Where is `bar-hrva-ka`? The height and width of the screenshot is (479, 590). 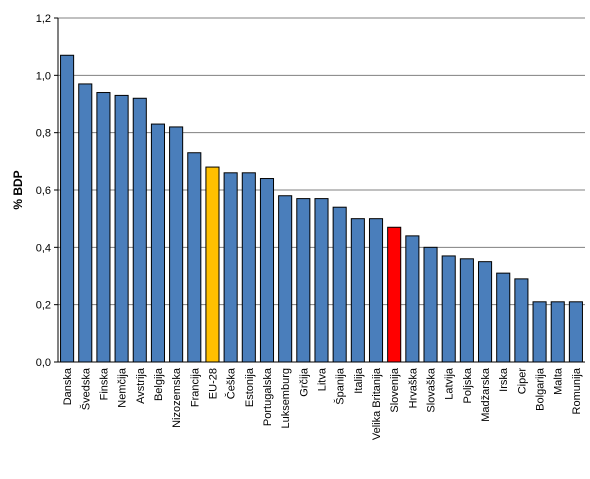
bar-hrva-ka is located at coordinates (412, 299).